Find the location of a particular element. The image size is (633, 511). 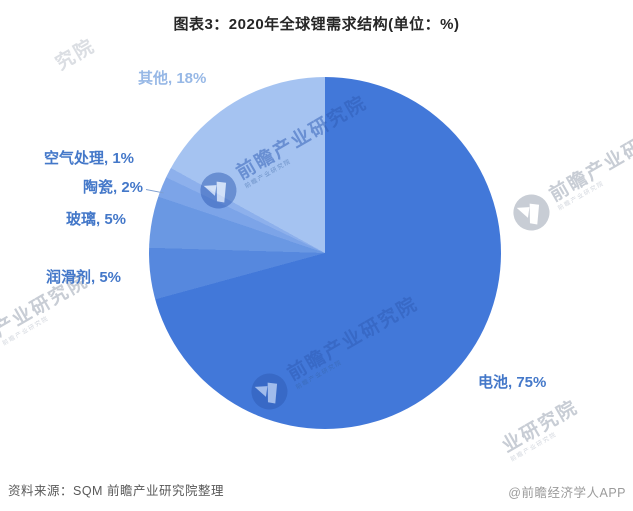

slice-label-air-treatment: 空气处理, 1% is located at coordinates (89, 158).